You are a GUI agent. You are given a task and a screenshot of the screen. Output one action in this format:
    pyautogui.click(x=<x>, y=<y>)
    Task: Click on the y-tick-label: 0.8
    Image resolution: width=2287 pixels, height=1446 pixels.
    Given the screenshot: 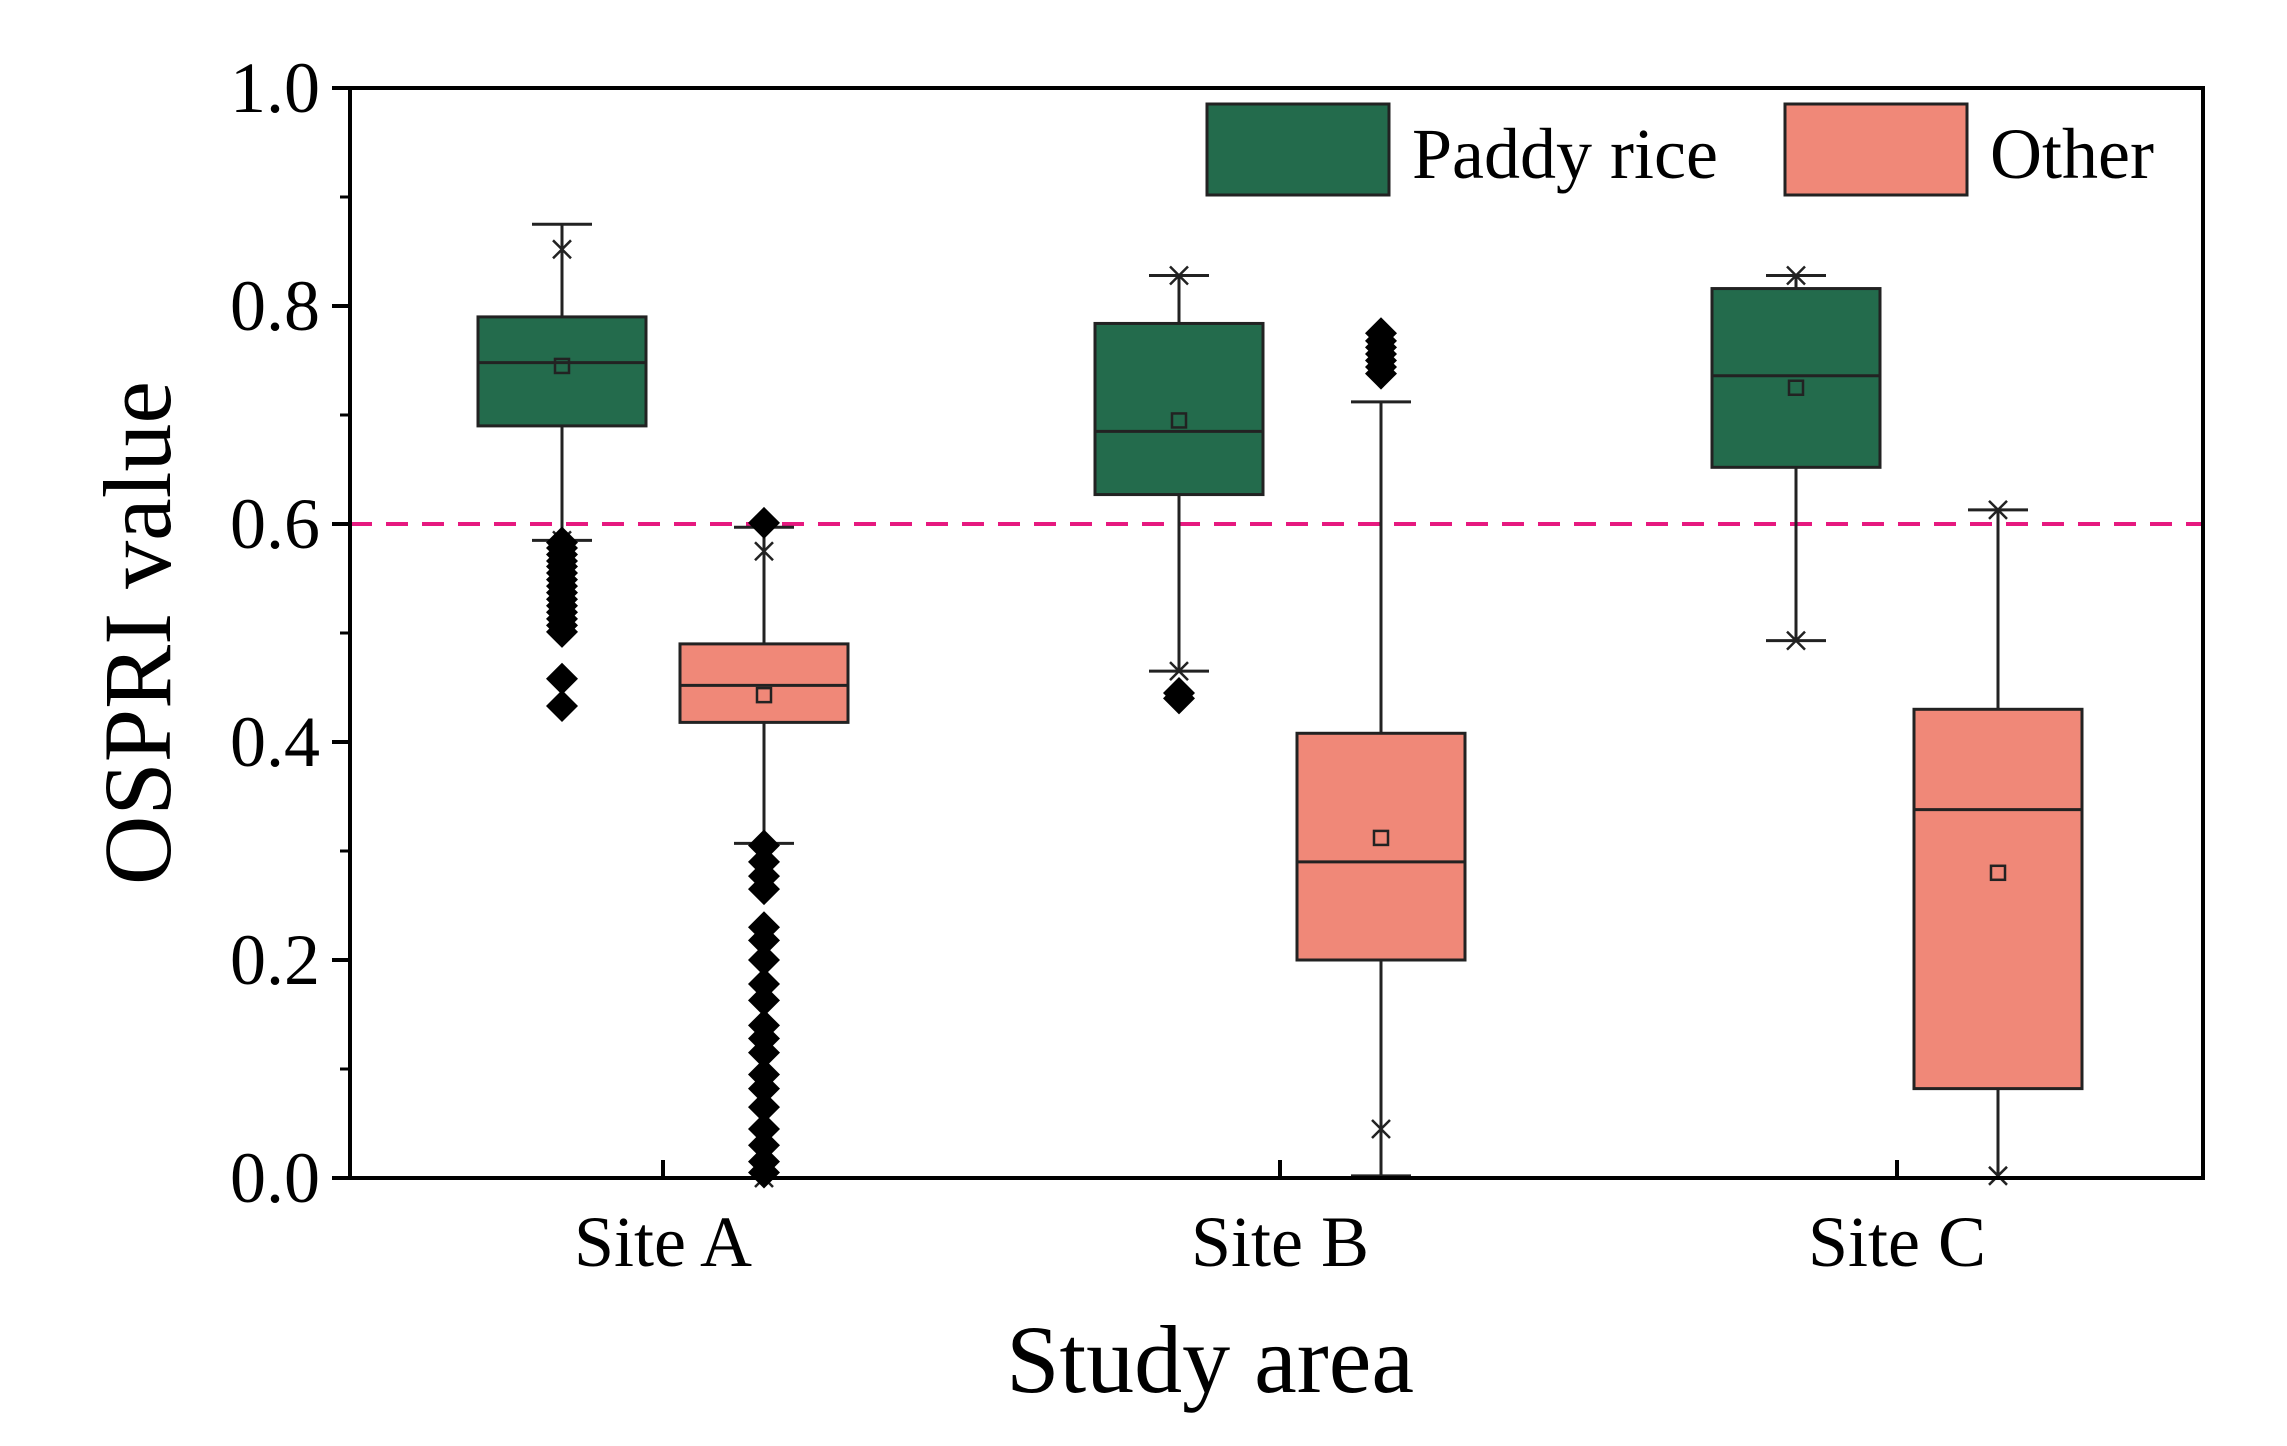 What is the action you would take?
    pyautogui.click(x=275, y=306)
    